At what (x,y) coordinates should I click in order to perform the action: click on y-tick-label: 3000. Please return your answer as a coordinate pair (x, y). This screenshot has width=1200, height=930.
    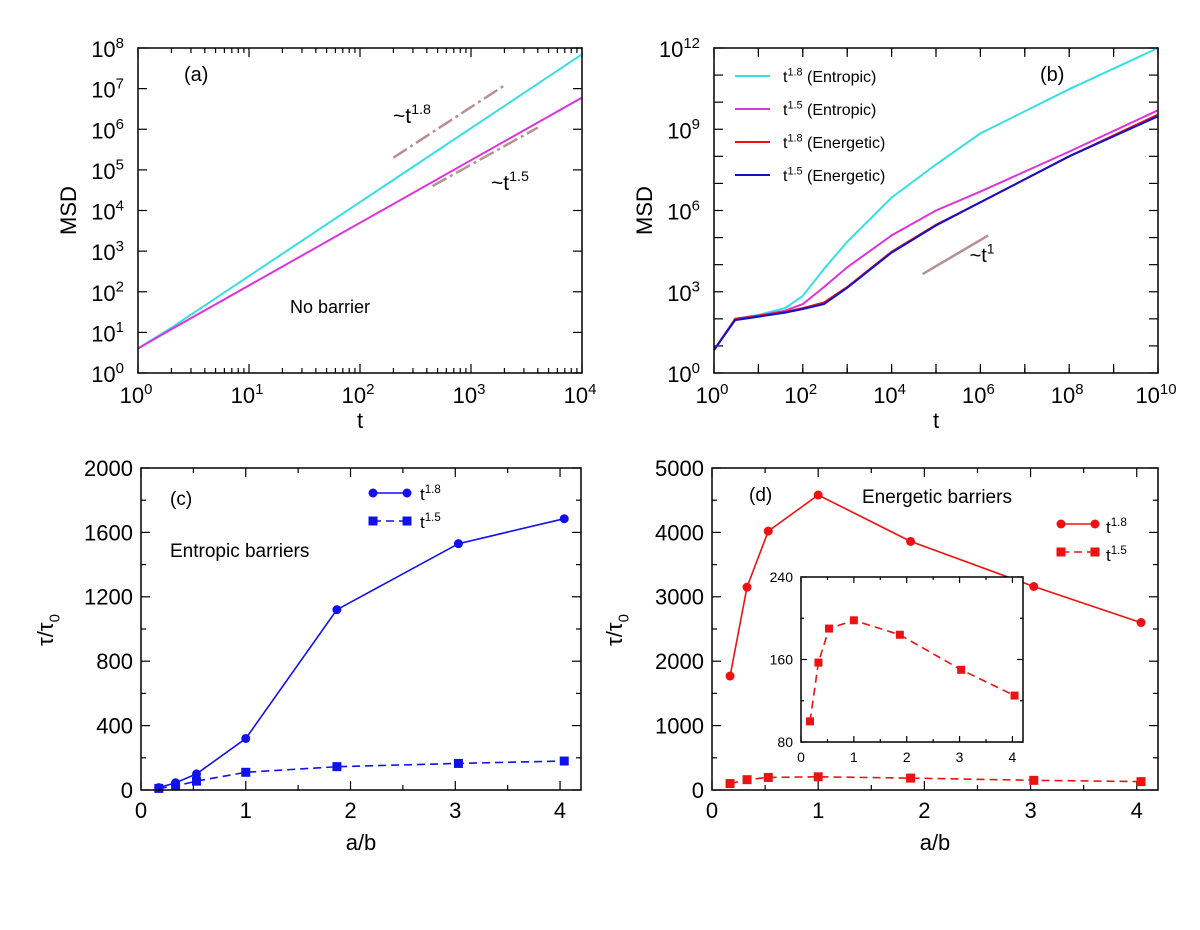
    Looking at the image, I should click on (679, 597).